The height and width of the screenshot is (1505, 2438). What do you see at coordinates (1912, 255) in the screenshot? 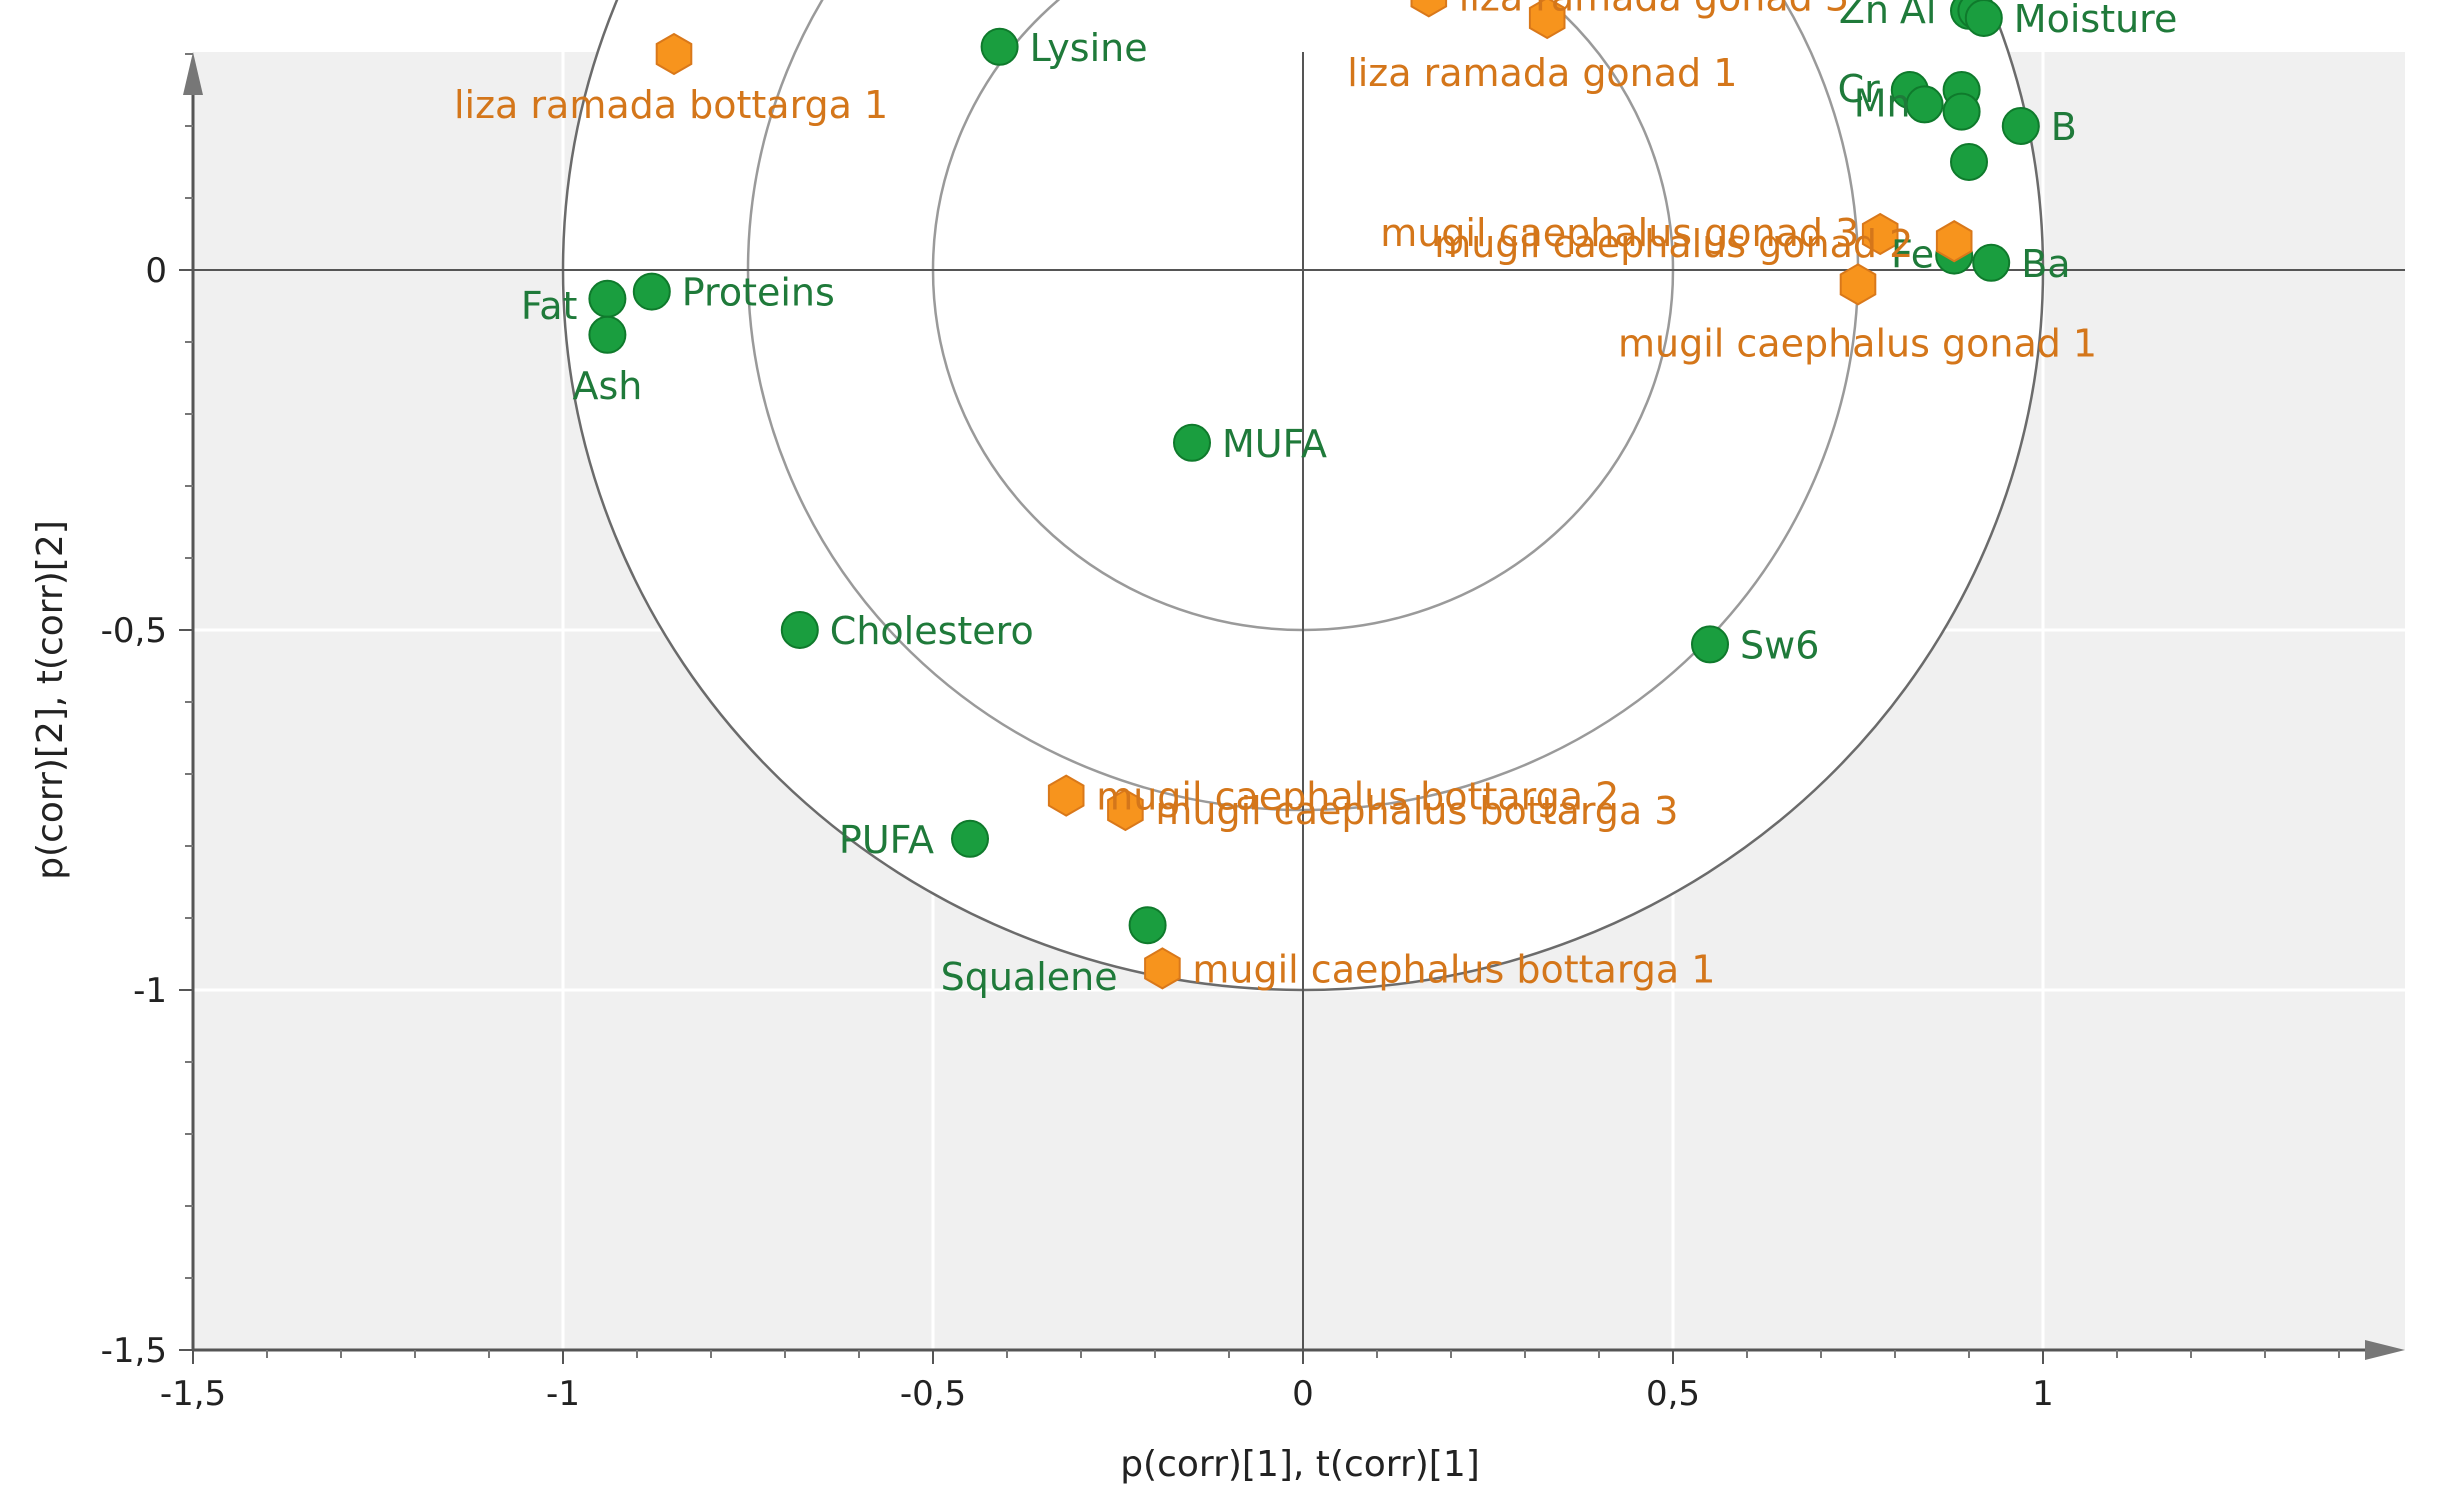
I see `variable-label: Fe` at bounding box center [1912, 255].